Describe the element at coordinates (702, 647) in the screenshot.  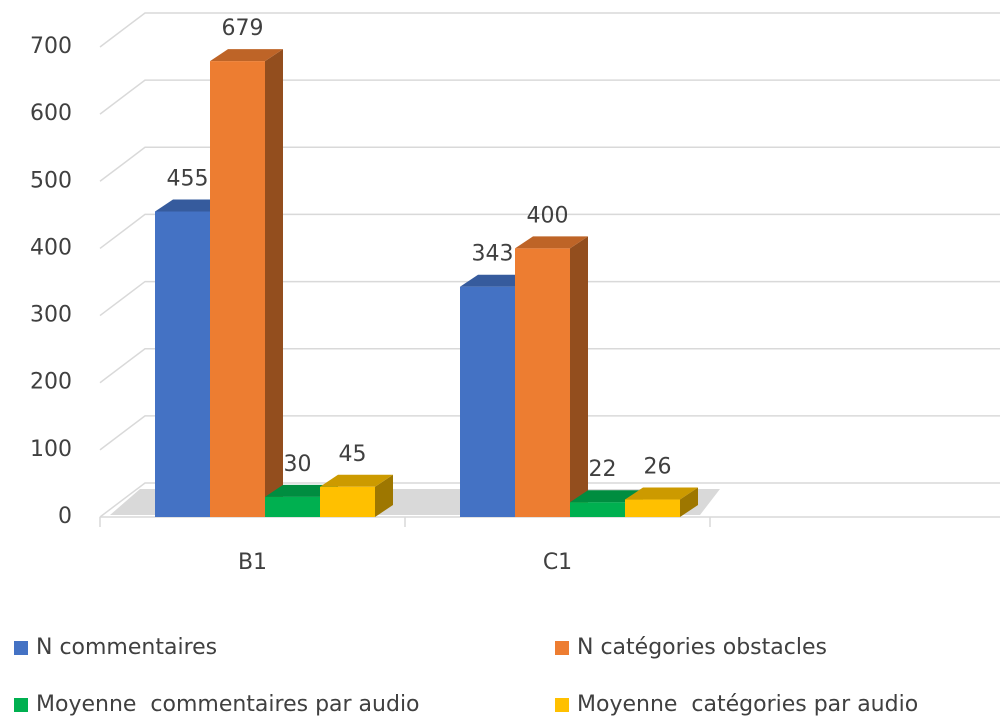
I see `legend-label: N catégories obstacles` at that location.